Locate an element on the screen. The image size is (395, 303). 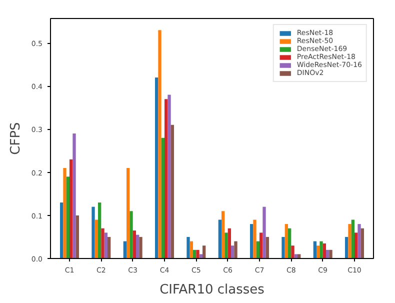
x-axis-title: CIFAR10 classes is located at coordinates (212, 290).